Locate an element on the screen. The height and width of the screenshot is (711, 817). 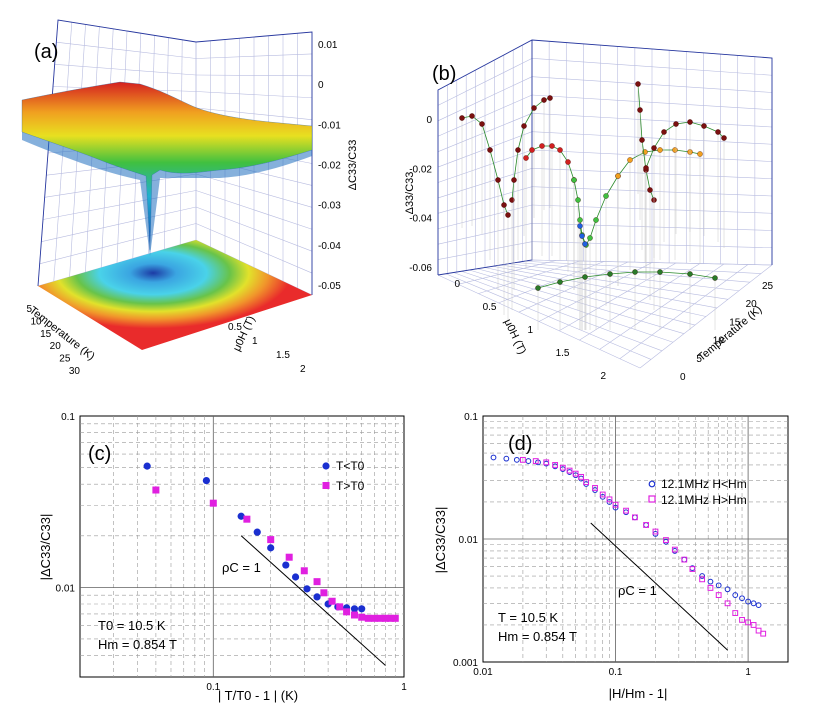
a-z-tick-6: -0.05 is located at coordinates (329, 286).